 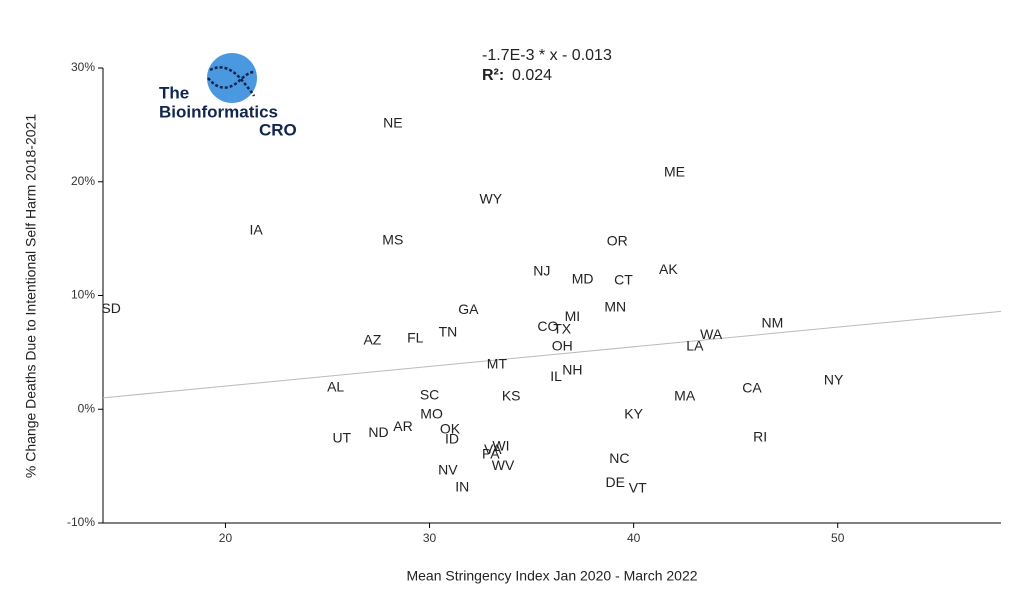 I want to click on point-label: NC, so click(x=619, y=458).